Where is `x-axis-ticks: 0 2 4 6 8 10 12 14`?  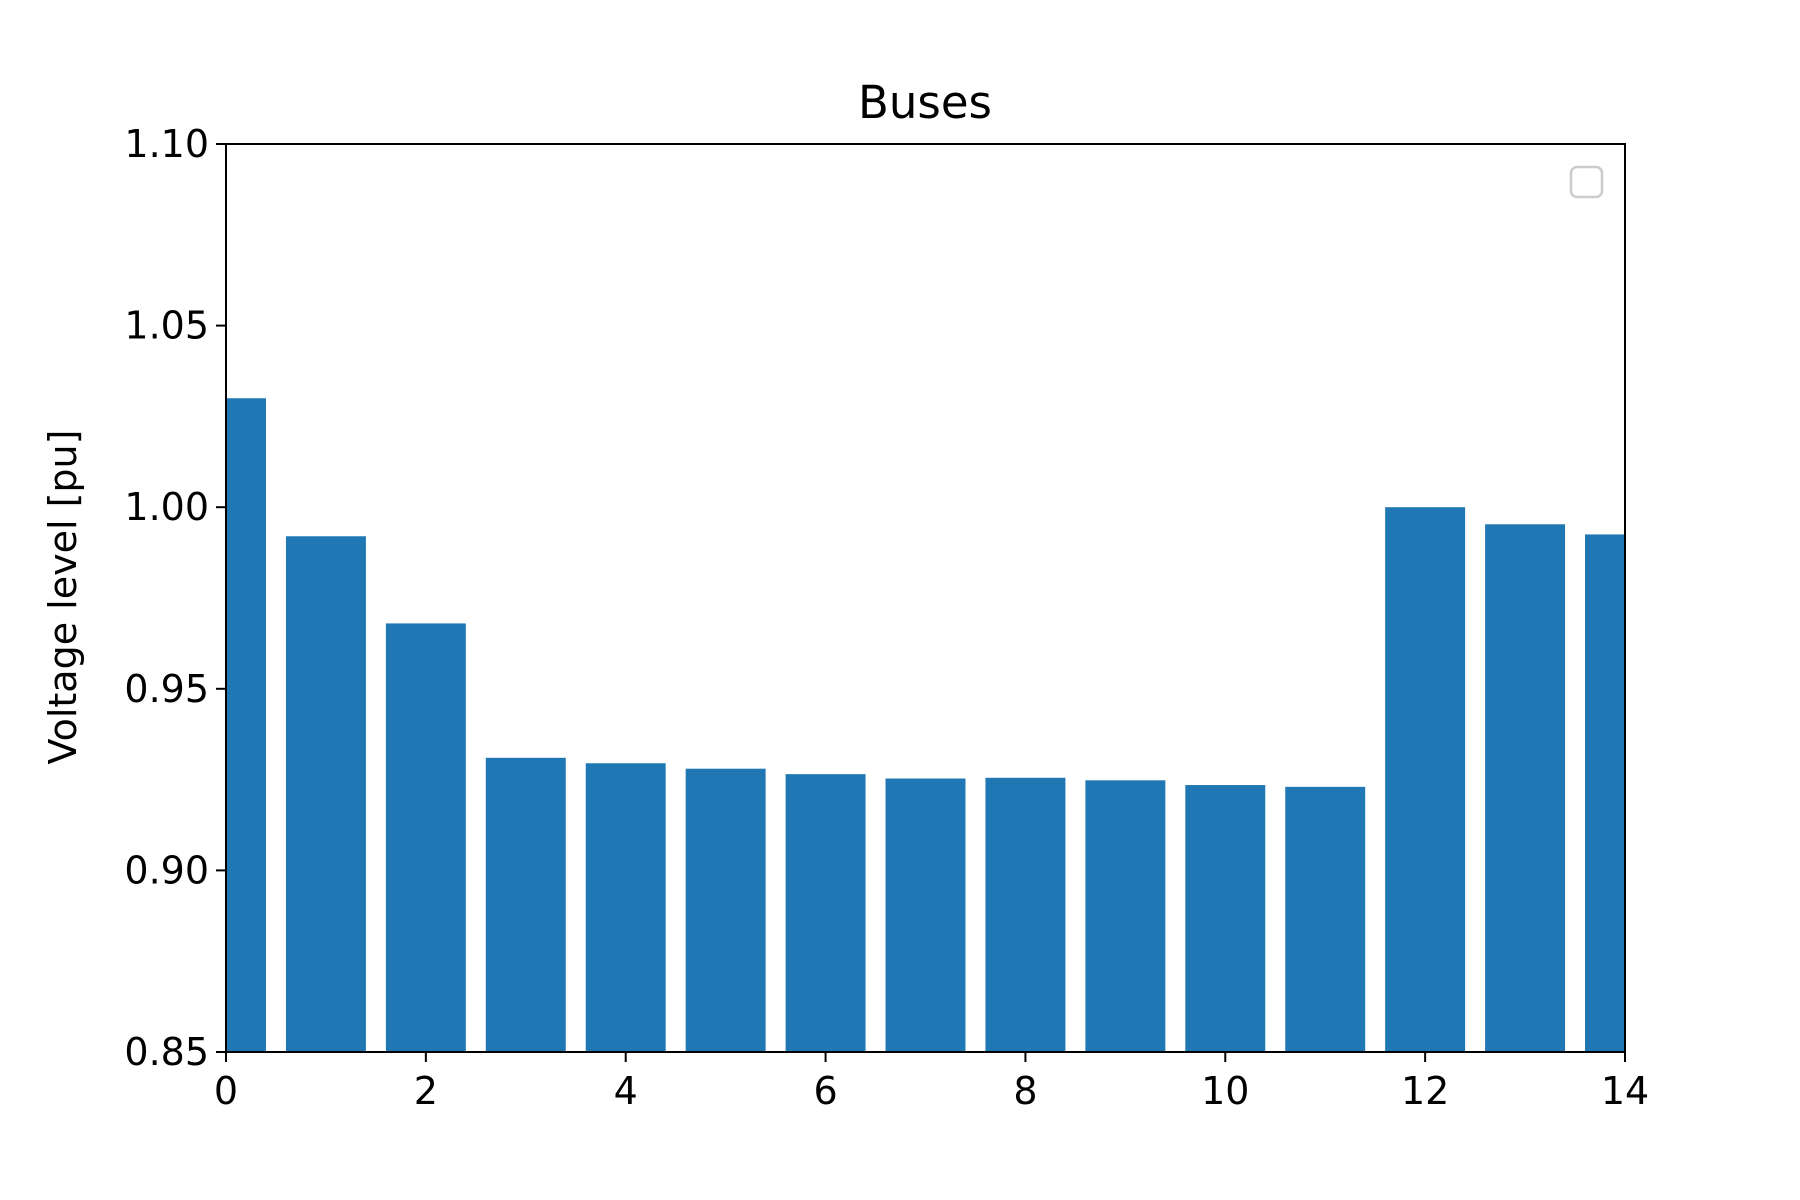 x-axis-ticks: 0 2 4 6 8 10 12 14 is located at coordinates (931, 1082).